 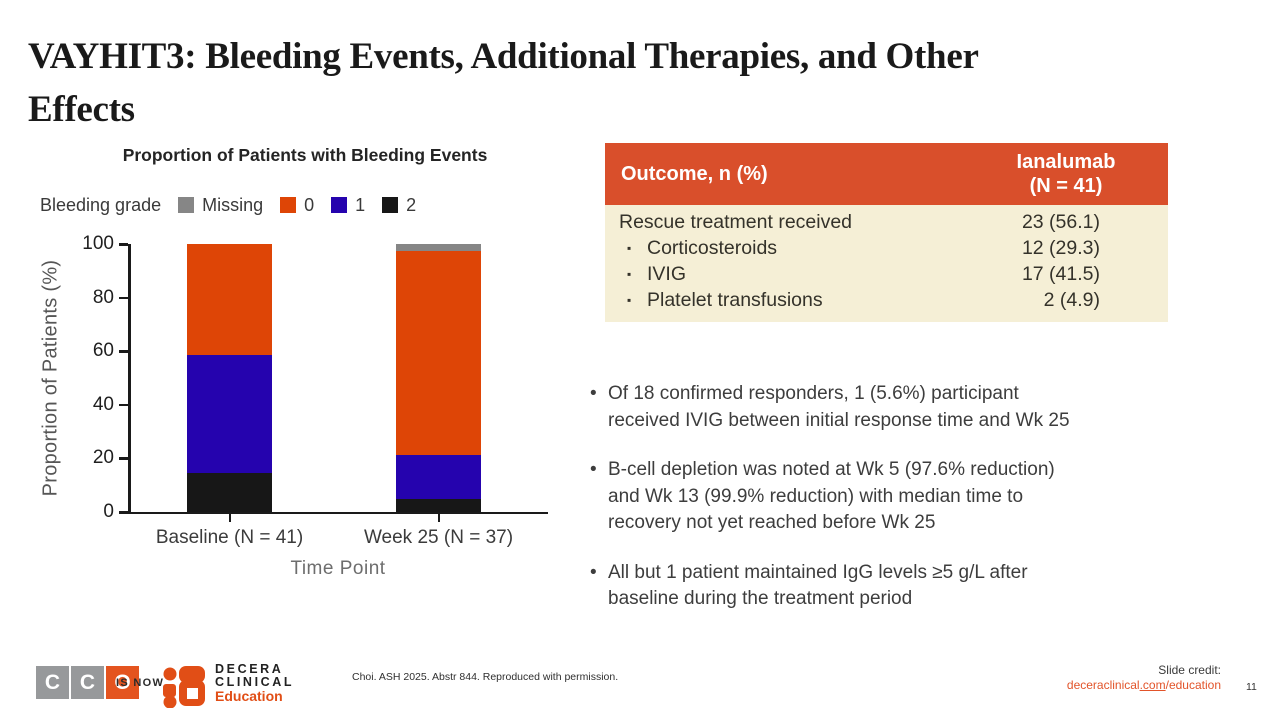 I want to click on y-tick-label: 60, so click(x=103, y=351).